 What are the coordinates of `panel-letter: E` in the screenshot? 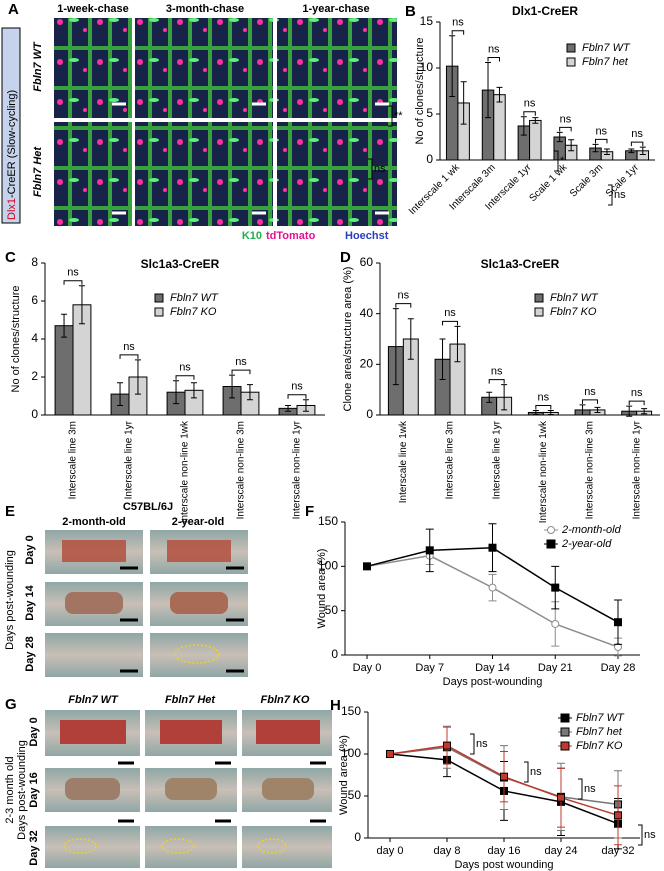 It's located at (10, 511).